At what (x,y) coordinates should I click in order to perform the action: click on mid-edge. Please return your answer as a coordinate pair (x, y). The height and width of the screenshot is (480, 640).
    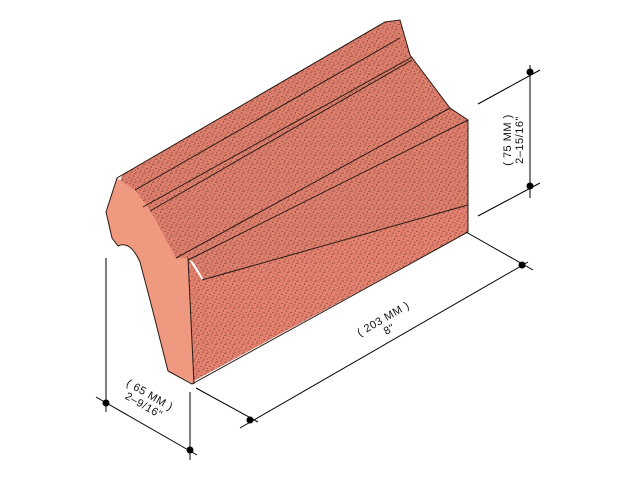
    Looking at the image, I should click on (313, 183).